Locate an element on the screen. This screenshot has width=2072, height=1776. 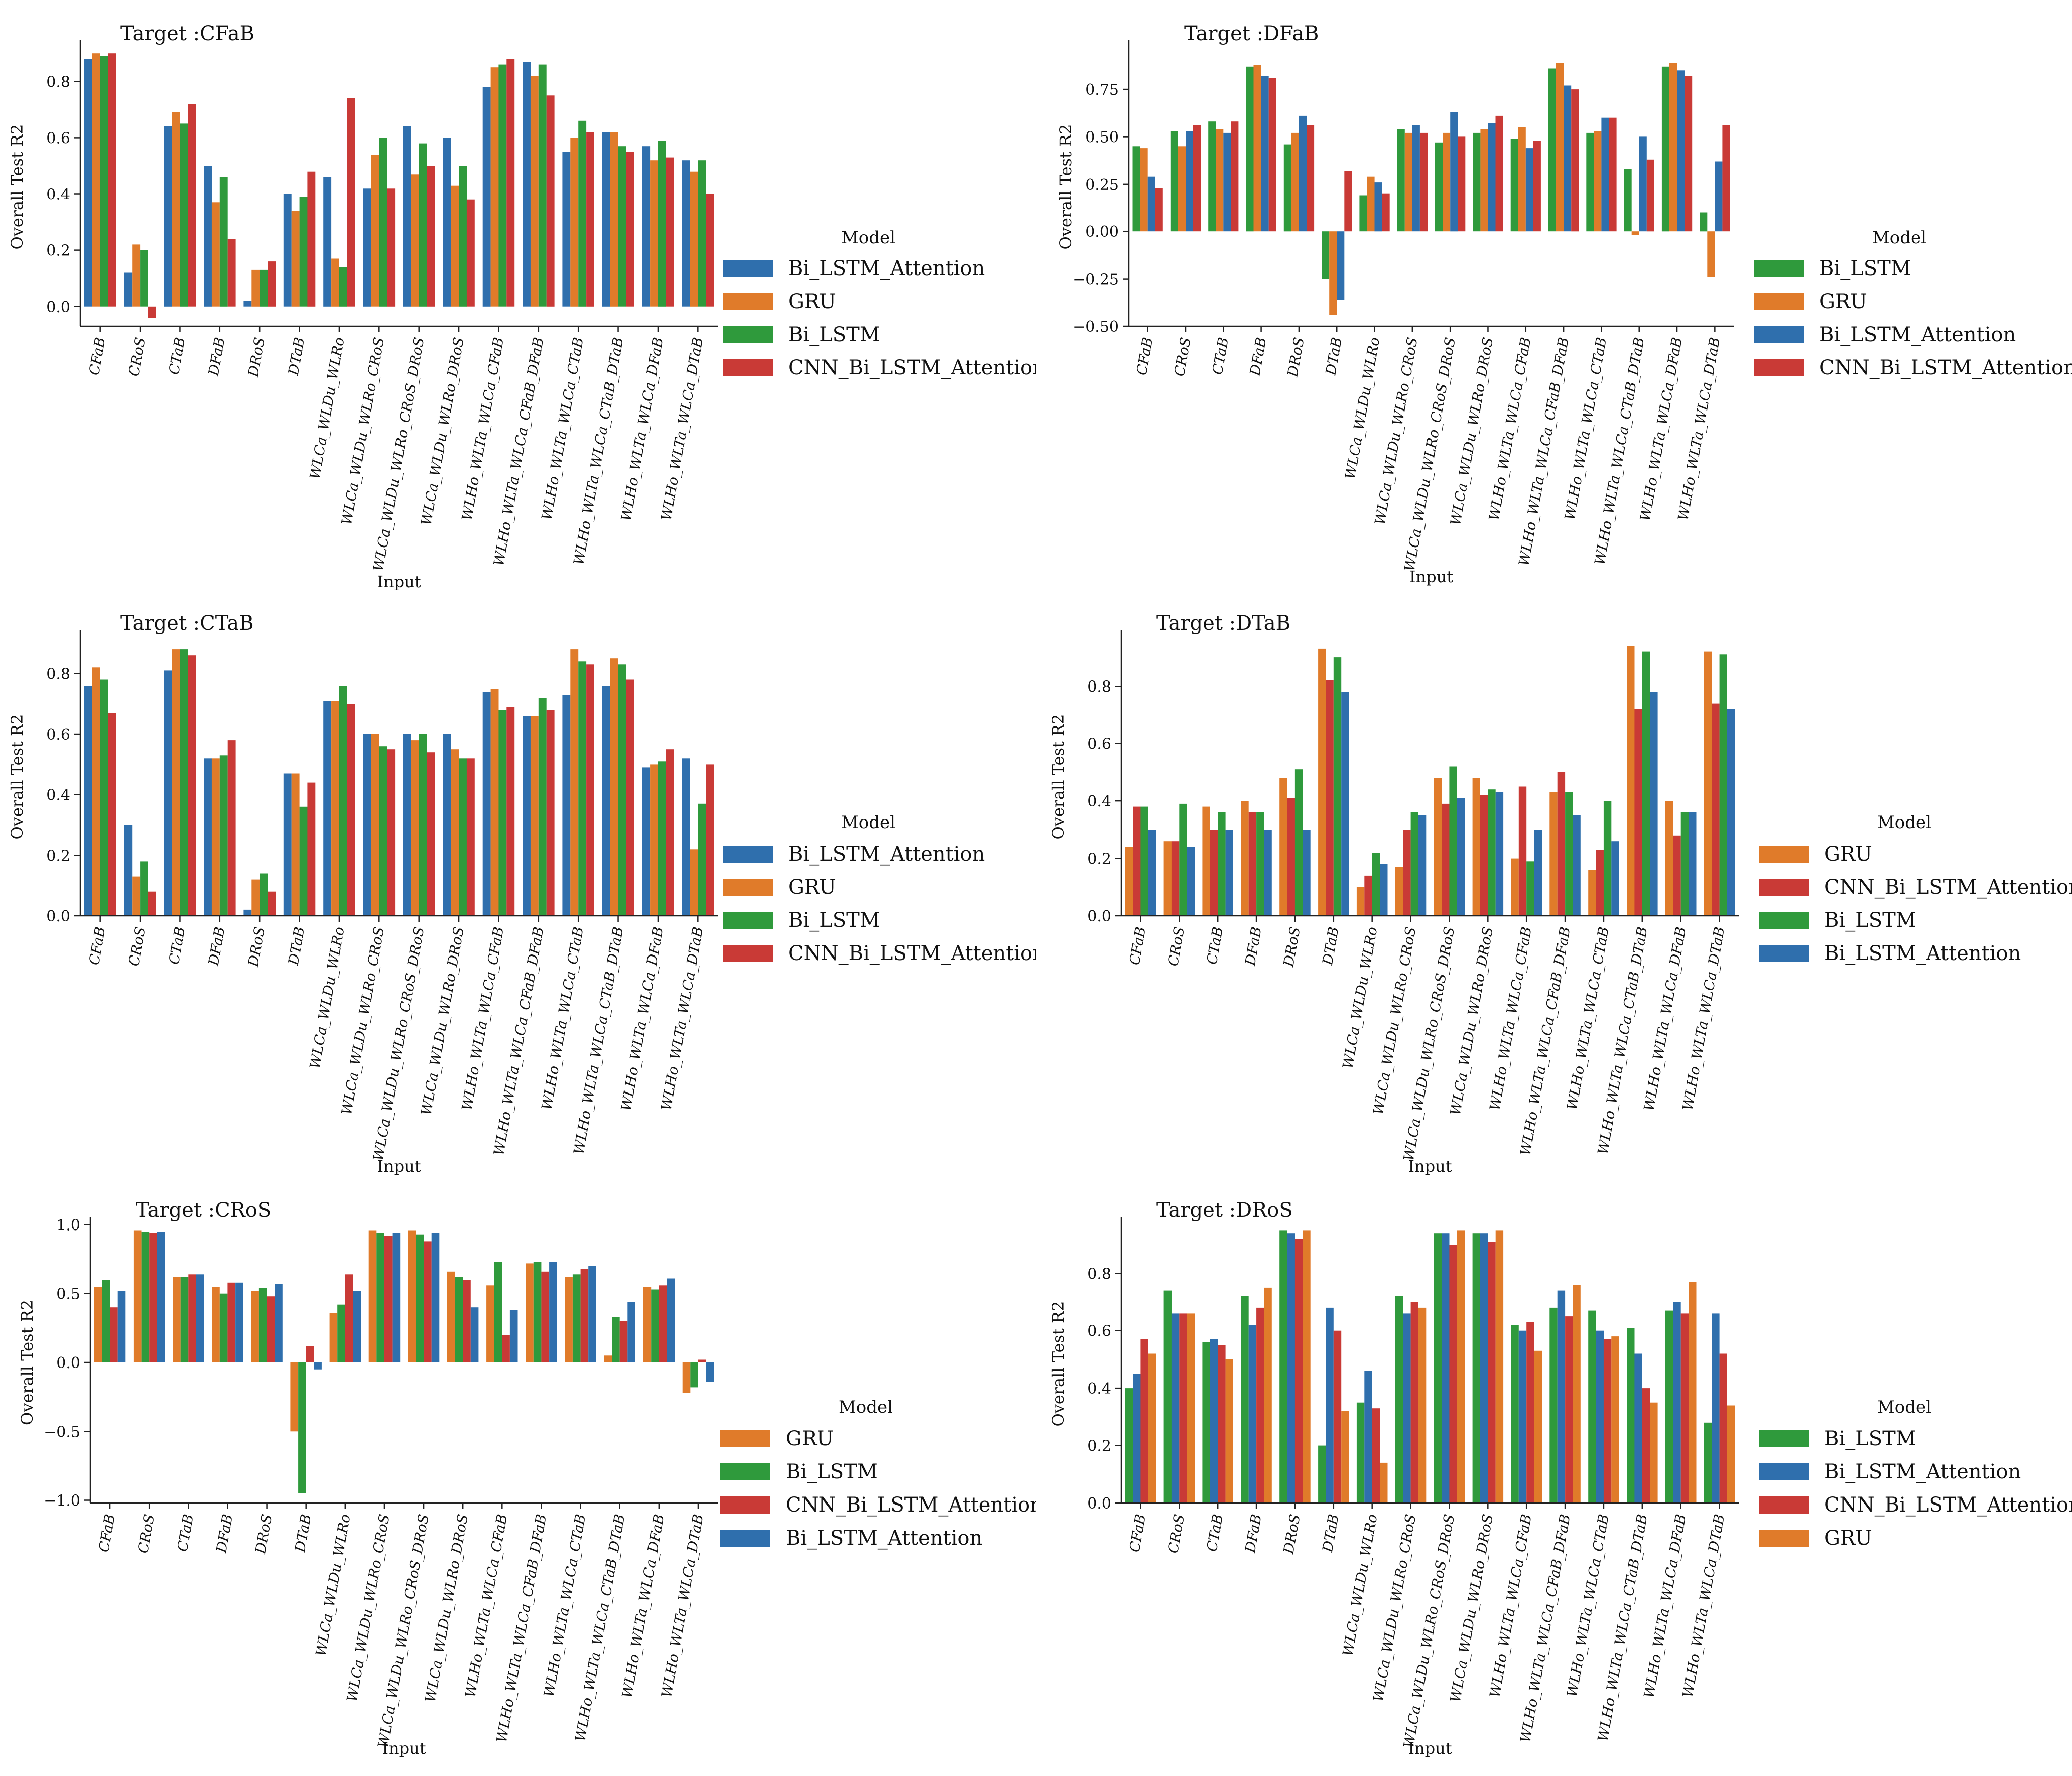
chart-title: Target :CTaB is located at coordinates (187, 623).